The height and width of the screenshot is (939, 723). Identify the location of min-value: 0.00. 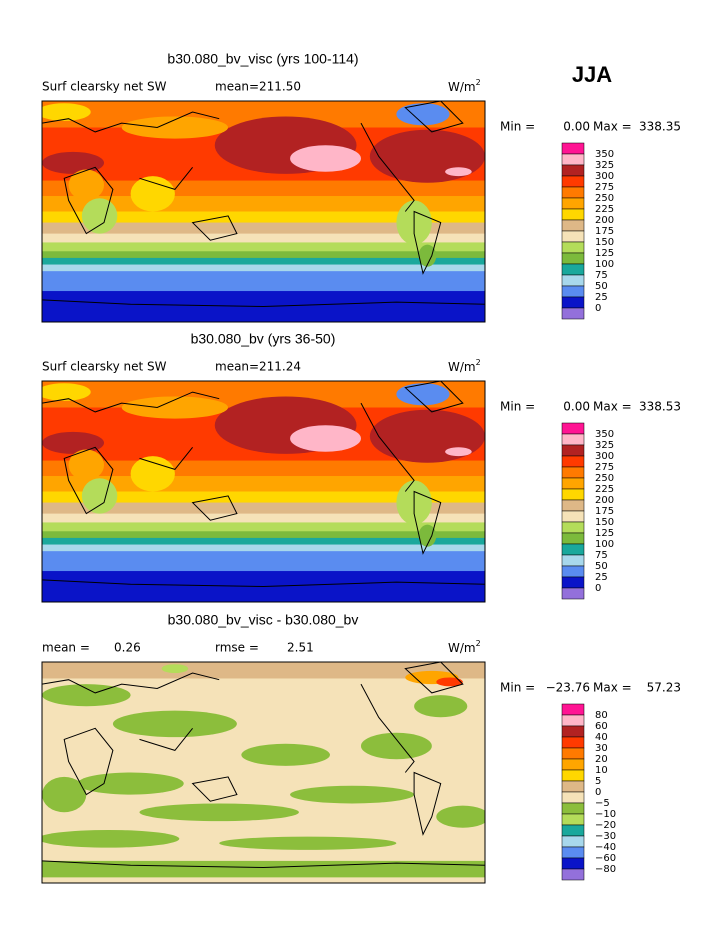
(576, 127).